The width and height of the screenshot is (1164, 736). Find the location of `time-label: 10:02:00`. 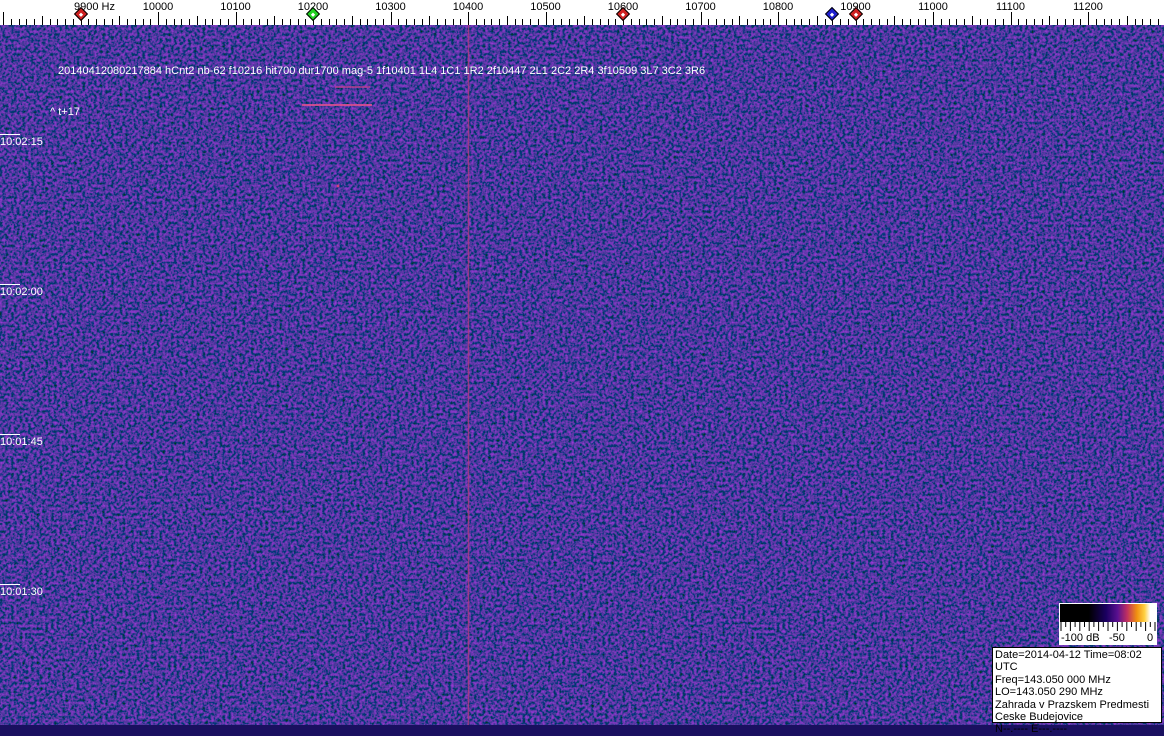

time-label: 10:02:00 is located at coordinates (21, 291).